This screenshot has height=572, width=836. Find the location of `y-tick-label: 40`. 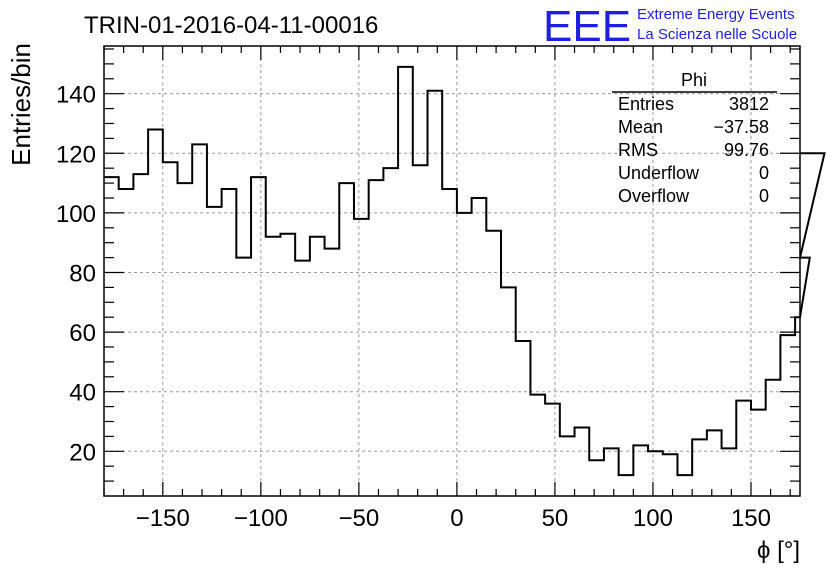

y-tick-label: 40 is located at coordinates (82, 393).